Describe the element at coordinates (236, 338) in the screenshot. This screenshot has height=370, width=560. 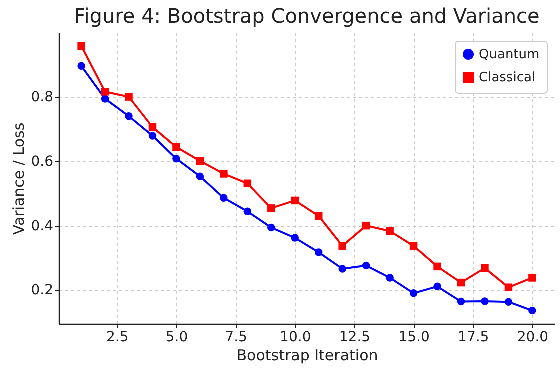
I see `x-tick-label: 7.5` at that location.